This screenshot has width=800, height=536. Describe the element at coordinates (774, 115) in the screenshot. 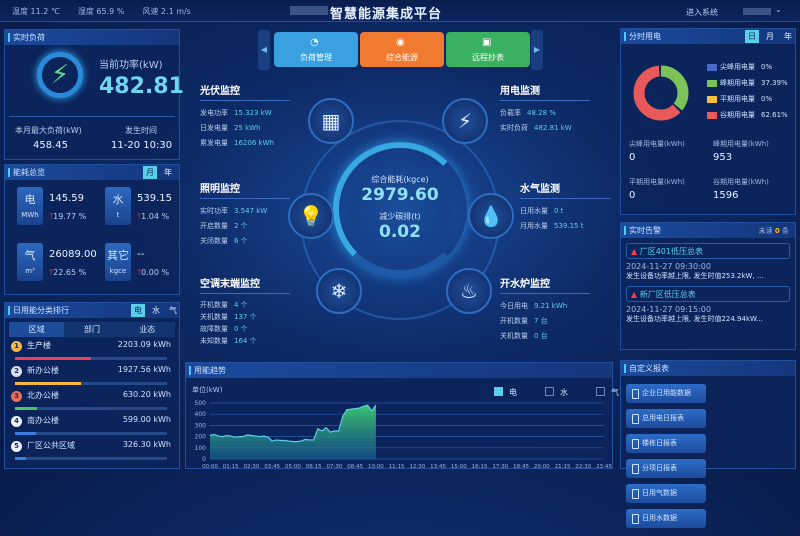

I see `legend-pct: 62.61%` at that location.